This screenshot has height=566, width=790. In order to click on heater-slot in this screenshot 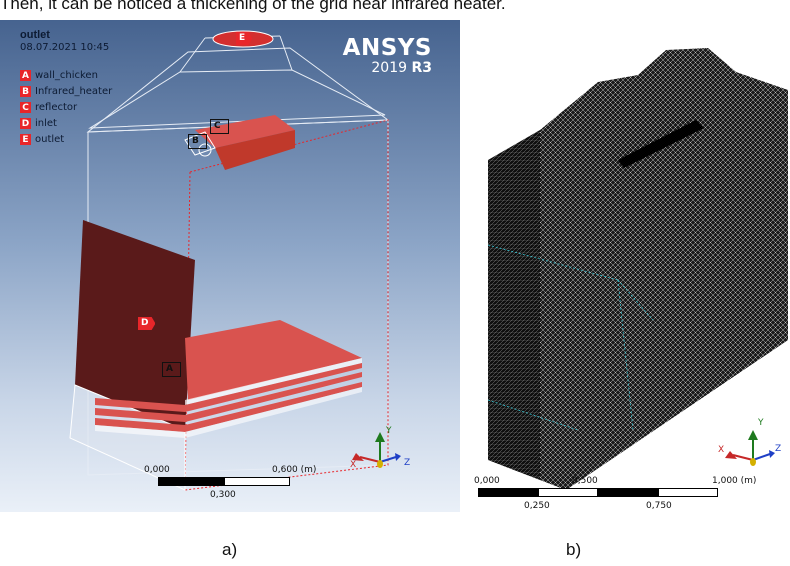, I will do `click(661, 144)`.